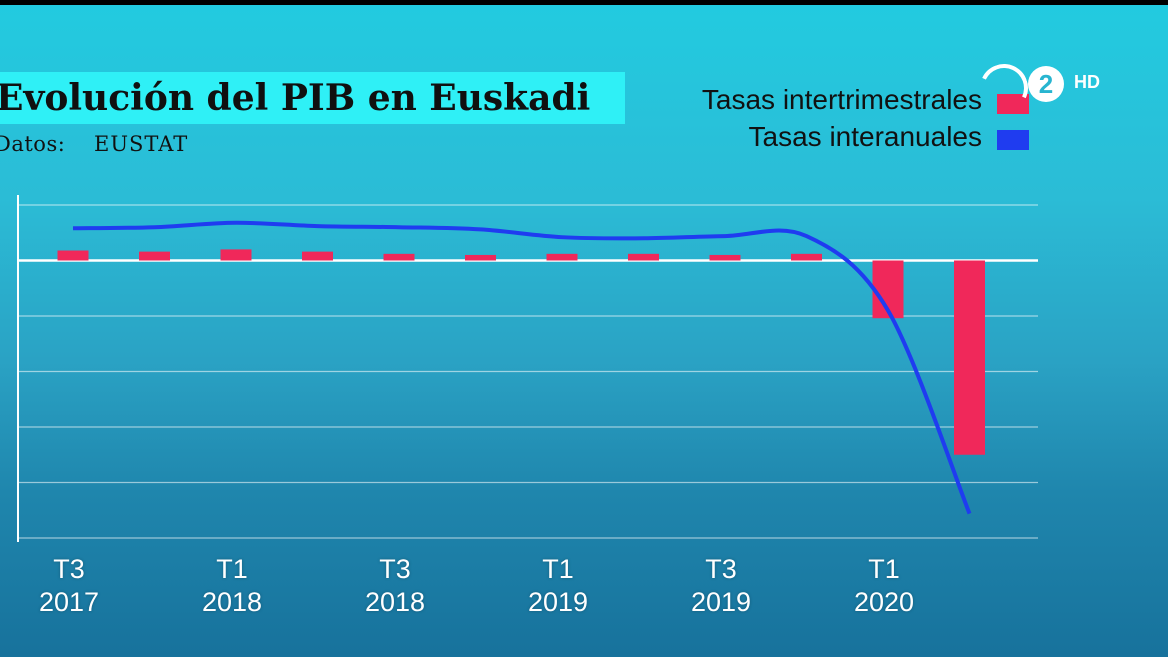 The height and width of the screenshot is (657, 1168). I want to click on legend-label-line: Tasas interanuales, so click(865, 136).